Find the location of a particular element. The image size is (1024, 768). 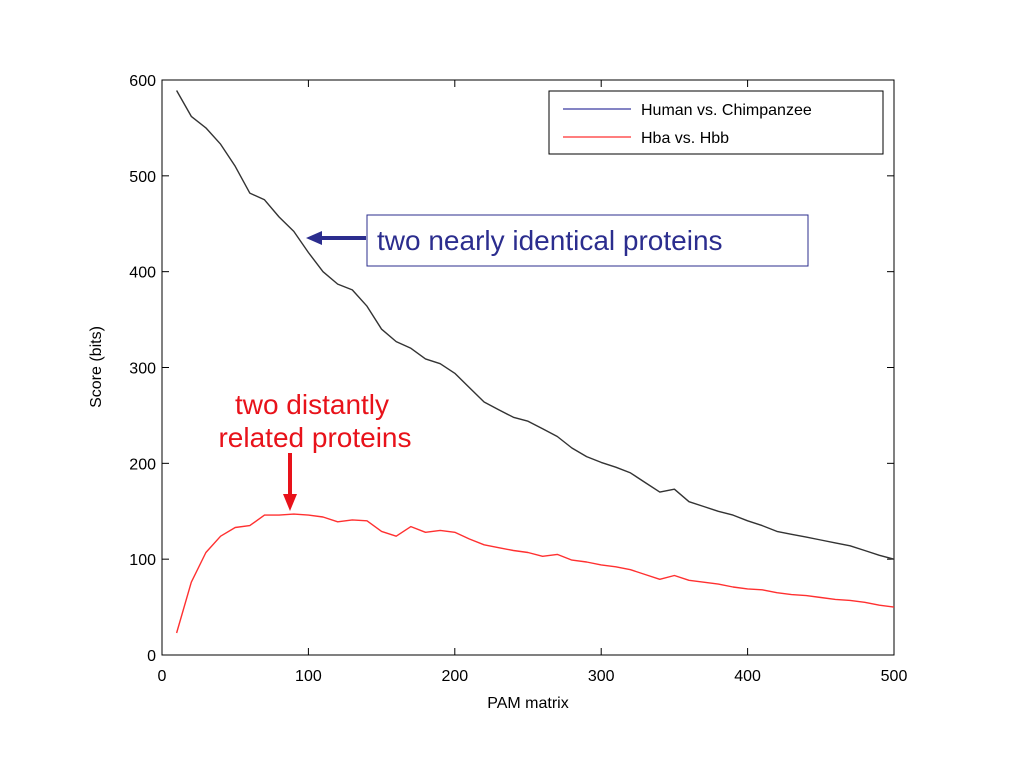

x-tick-label: 500 is located at coordinates (894, 676).